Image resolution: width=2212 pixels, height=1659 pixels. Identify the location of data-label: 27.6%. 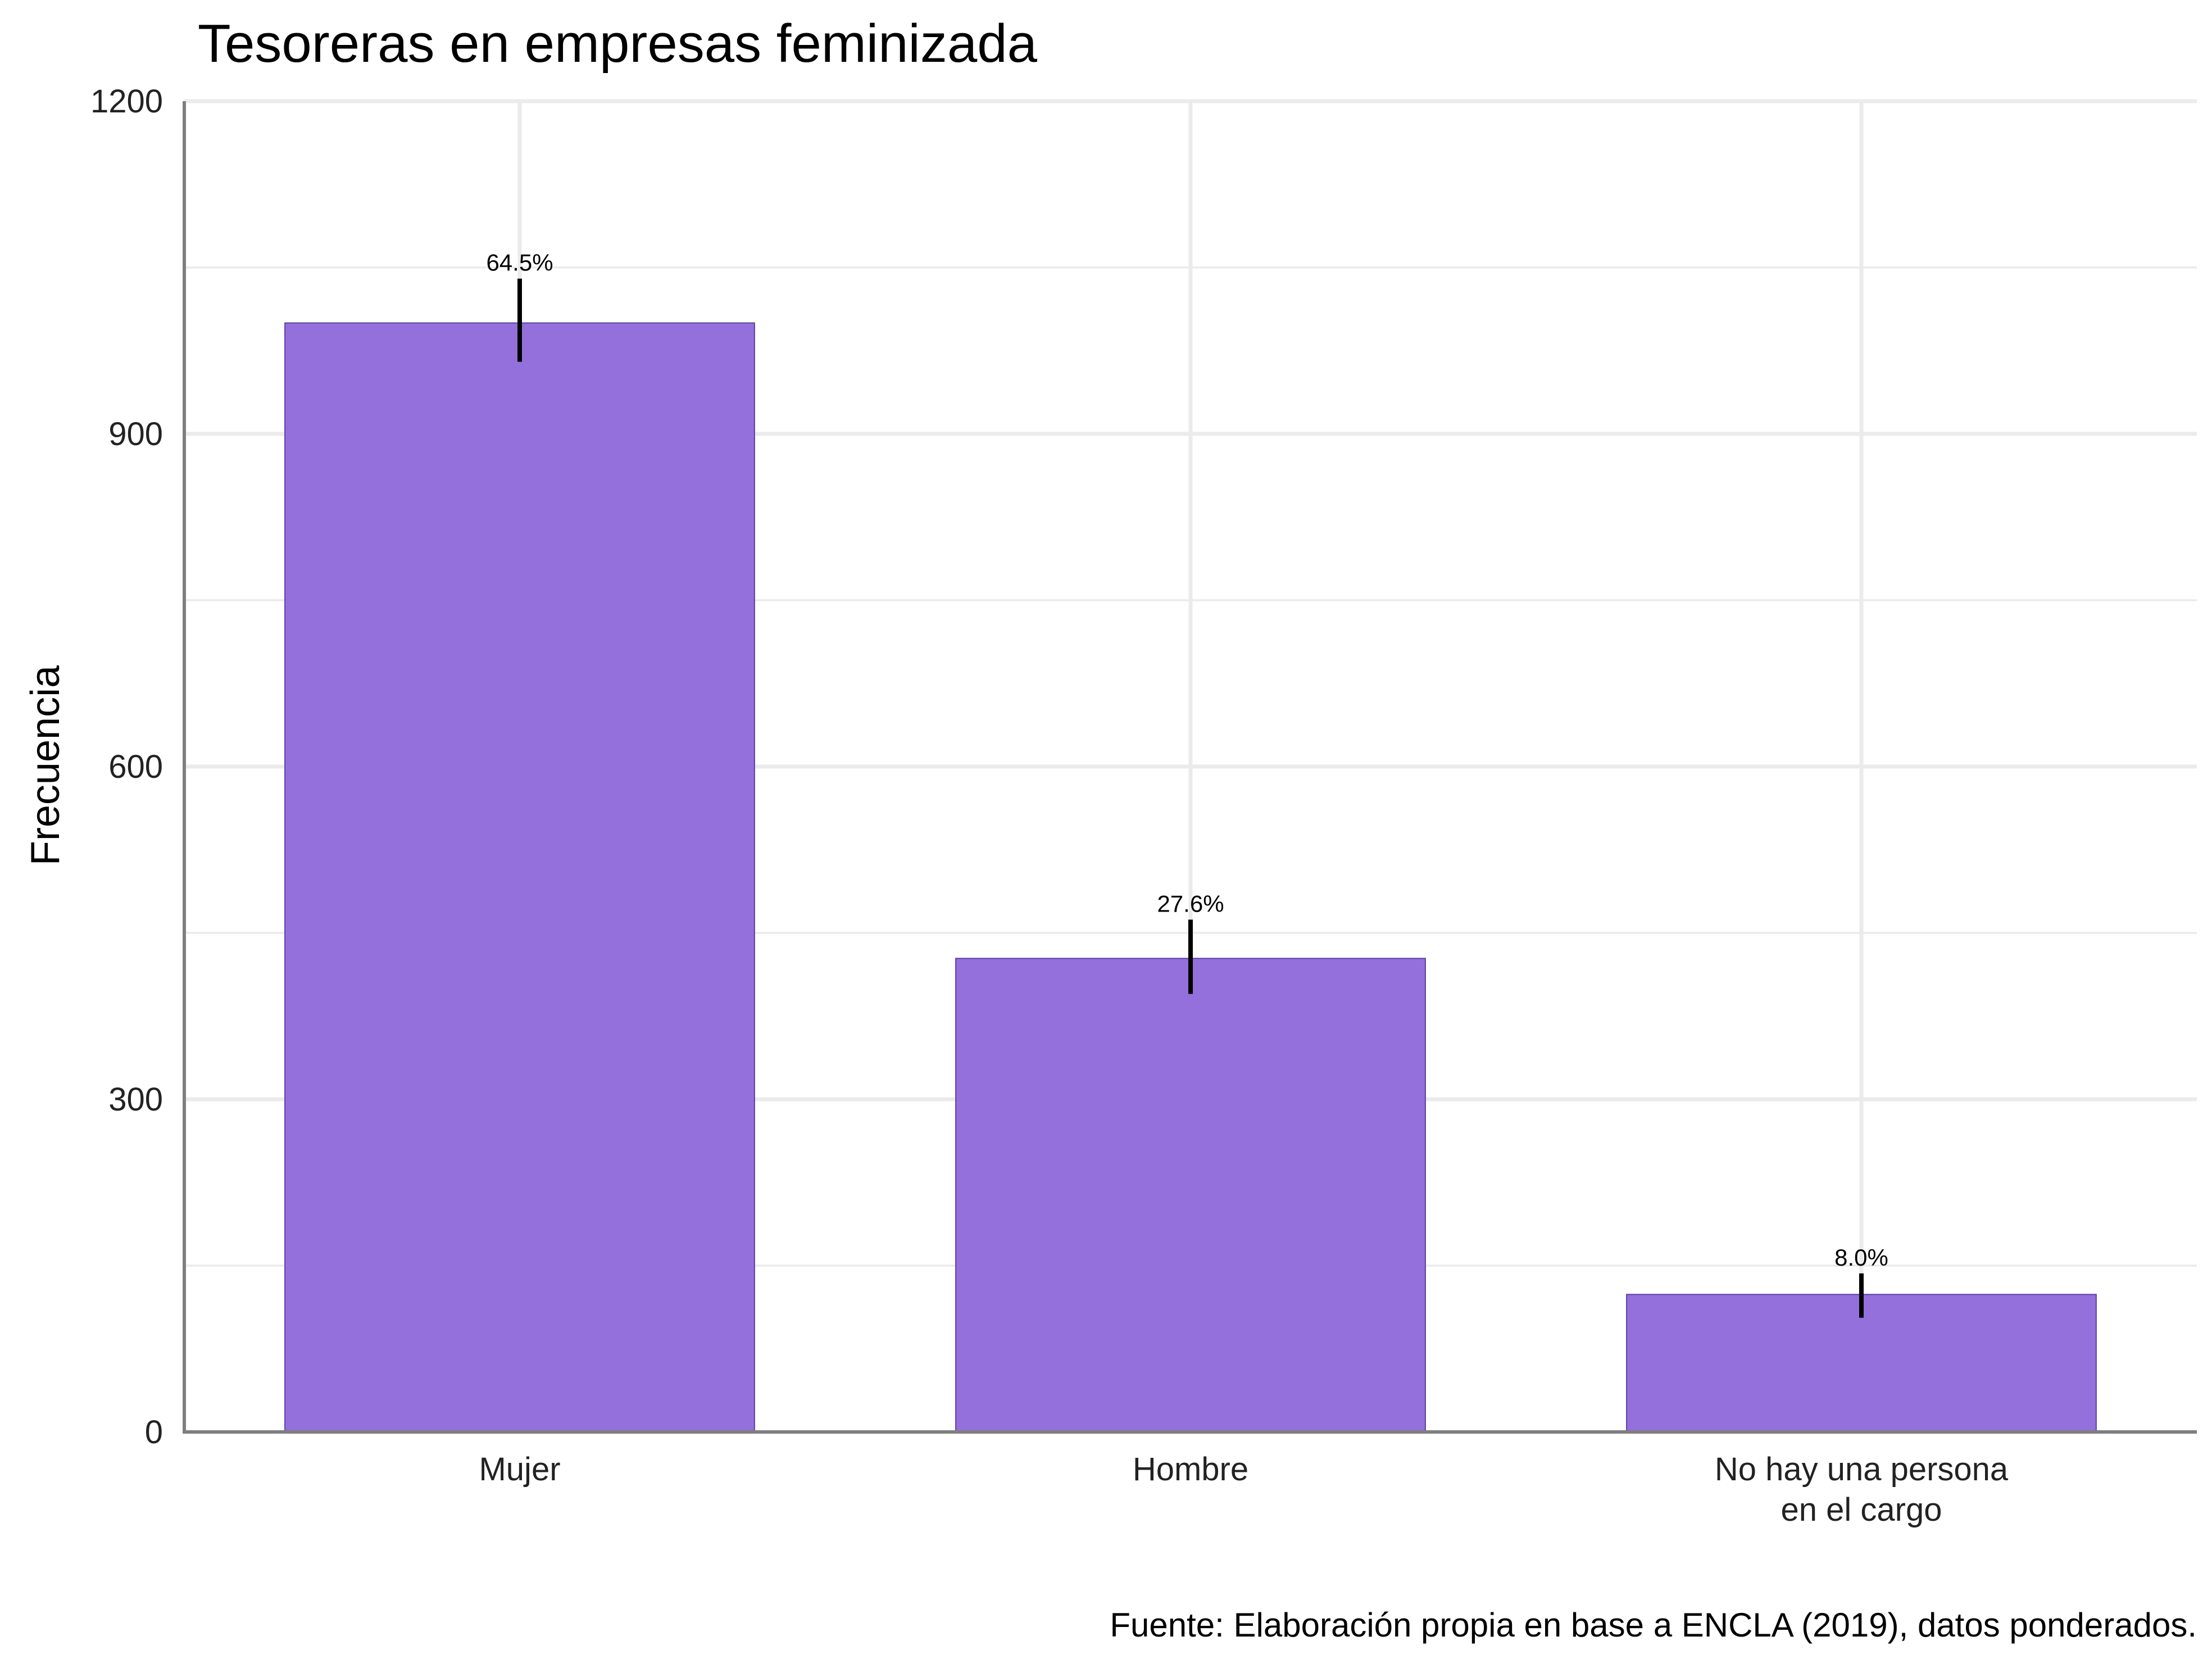
(1190, 904).